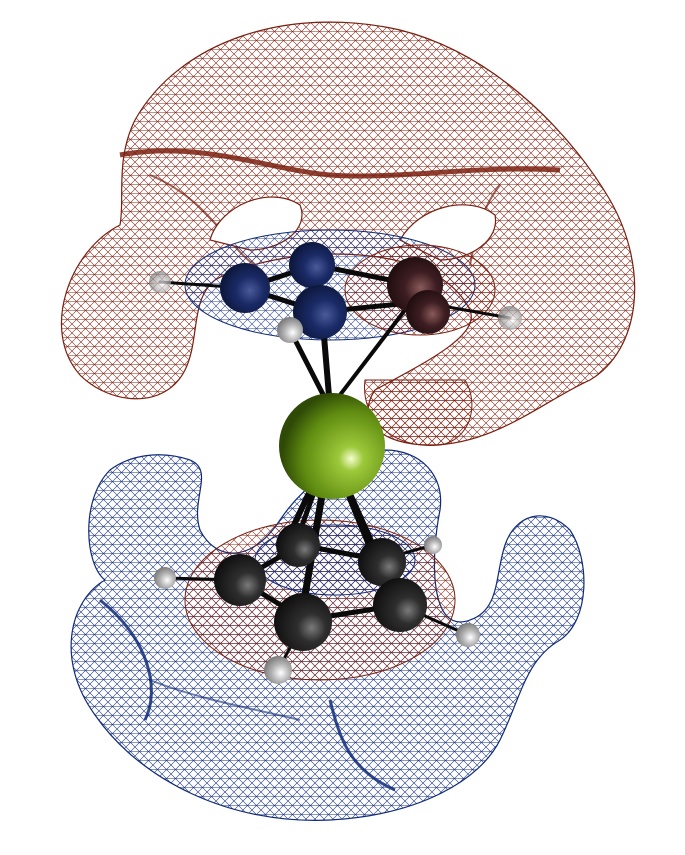 The width and height of the screenshot is (685, 855). Describe the element at coordinates (332, 446) in the screenshot. I see `metal-atom` at that location.